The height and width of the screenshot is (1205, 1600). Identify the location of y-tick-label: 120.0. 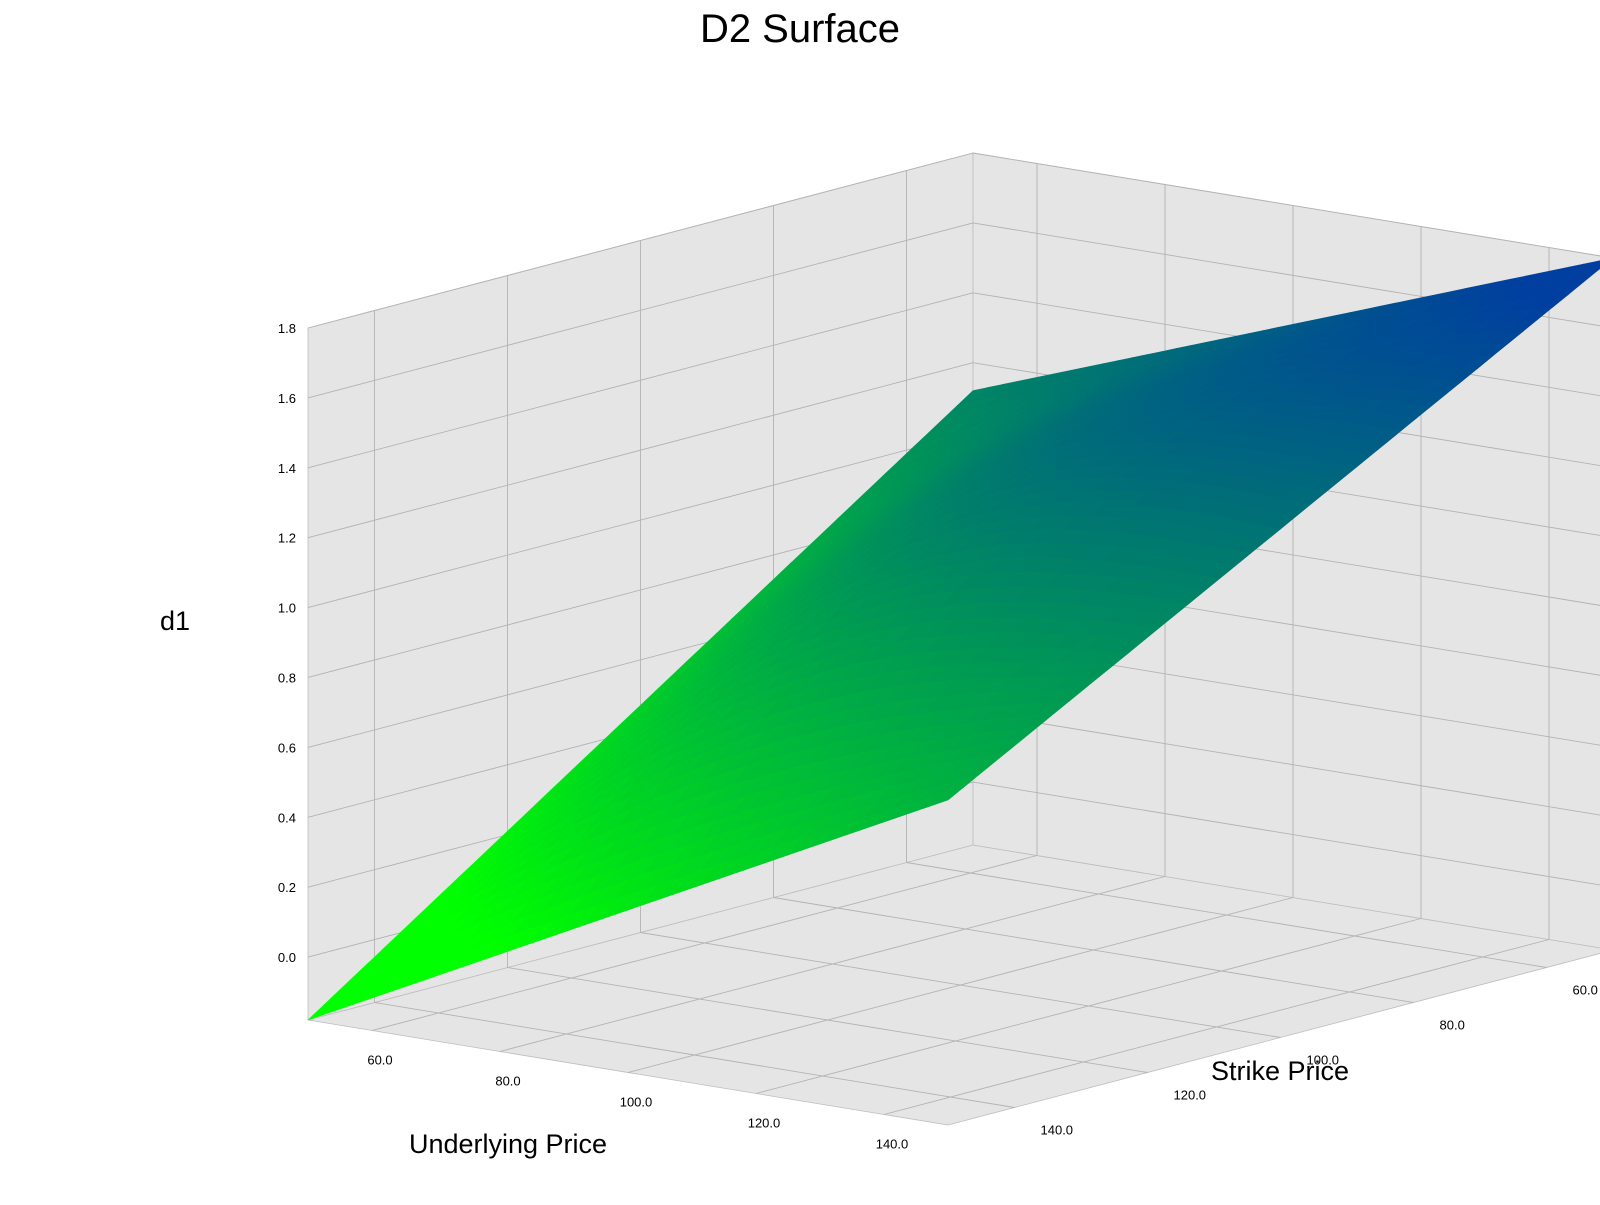
(1190, 1095).